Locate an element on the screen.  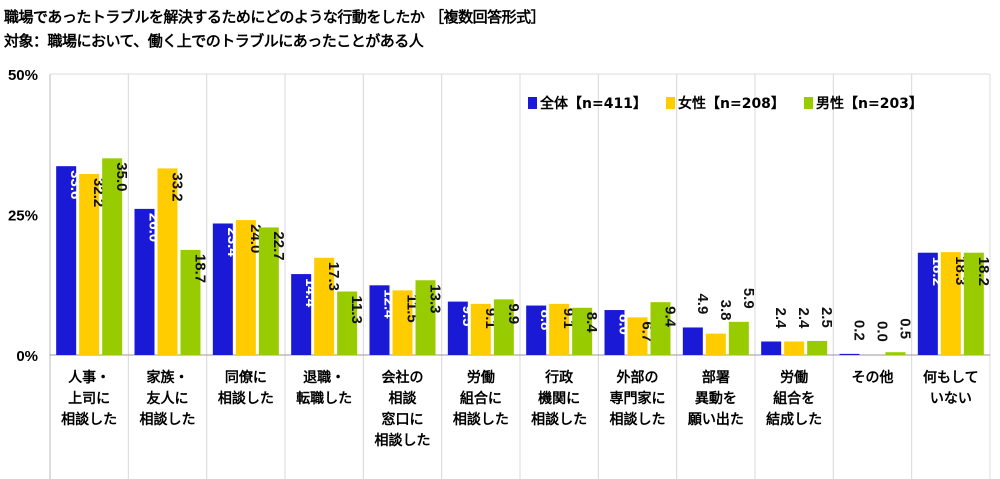
chart-subtitle: 対象：職場において、働く上でのトラブルにあったことがある人 is located at coordinates (214, 41).